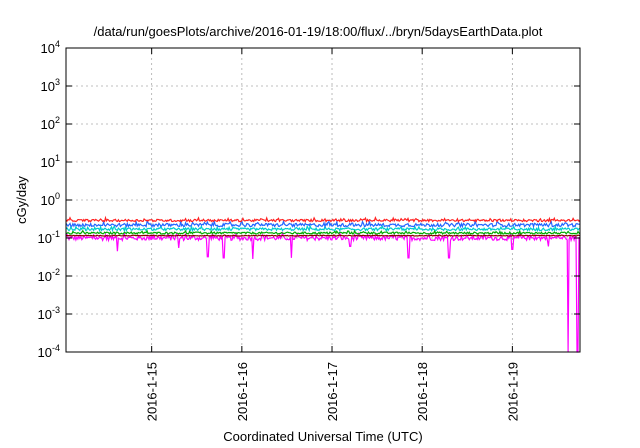  What do you see at coordinates (50, 199) in the screenshot?
I see `y-tick-label: 10⁰` at bounding box center [50, 199].